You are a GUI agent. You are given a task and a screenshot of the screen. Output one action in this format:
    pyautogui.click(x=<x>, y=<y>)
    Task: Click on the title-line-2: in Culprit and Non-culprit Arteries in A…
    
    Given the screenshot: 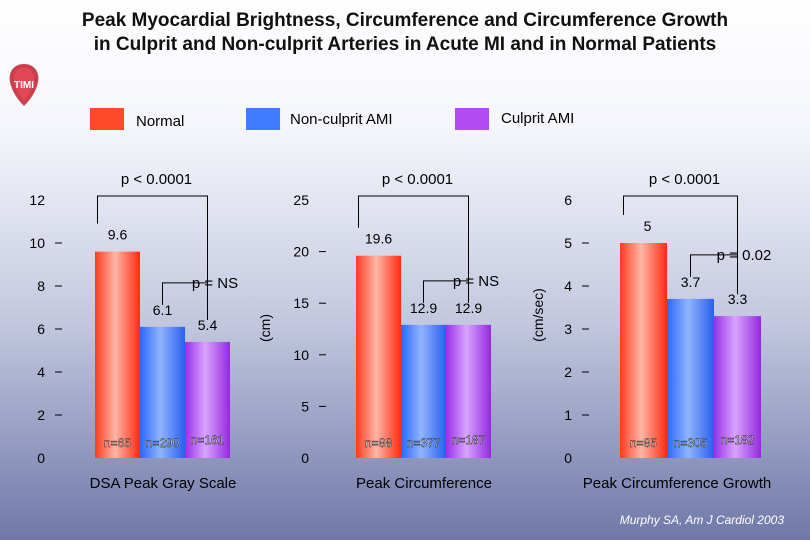 What is the action you would take?
    pyautogui.click(x=405, y=44)
    